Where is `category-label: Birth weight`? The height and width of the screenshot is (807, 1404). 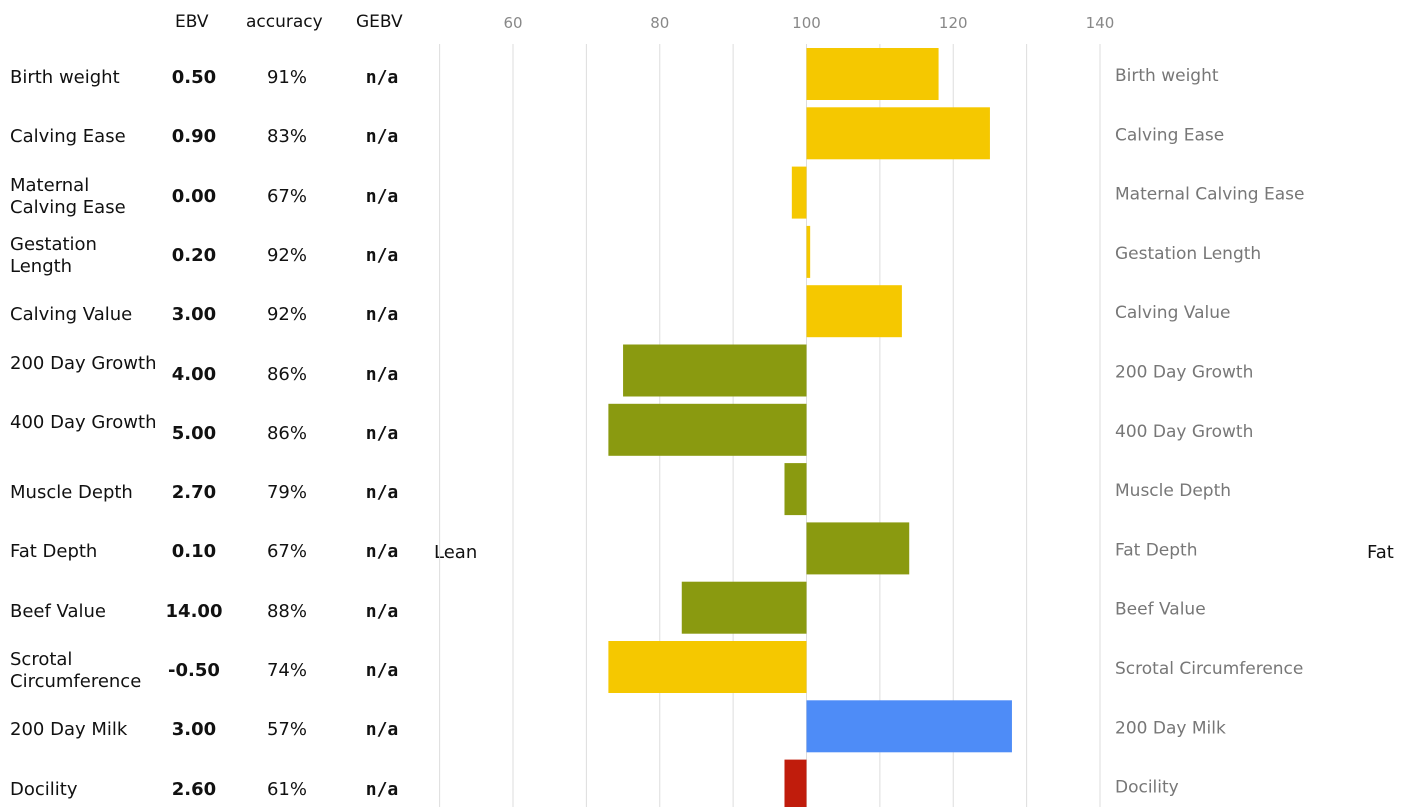
category-label: Birth weight is located at coordinates (1167, 76).